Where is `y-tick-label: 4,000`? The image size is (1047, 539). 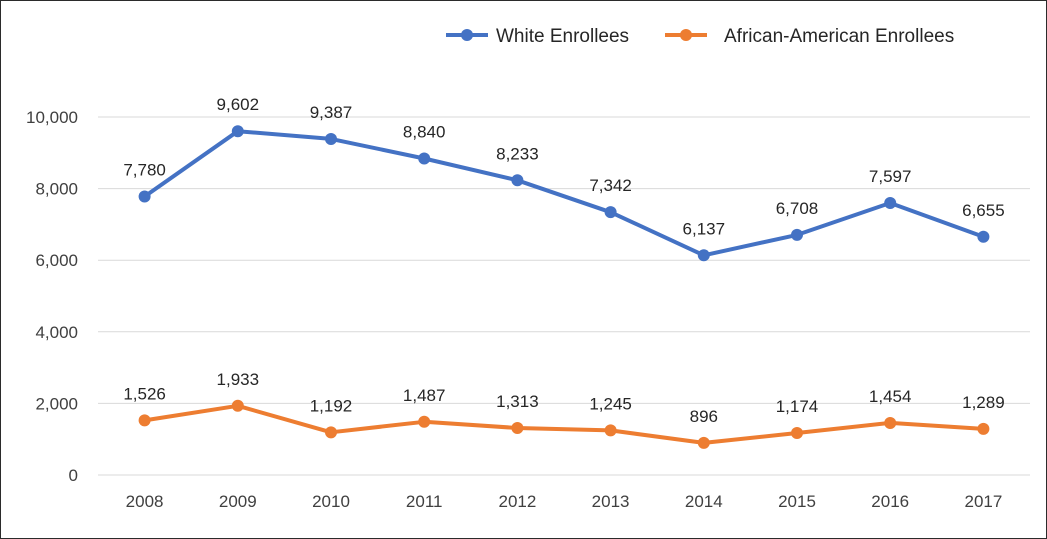 y-tick-label: 4,000 is located at coordinates (56, 332).